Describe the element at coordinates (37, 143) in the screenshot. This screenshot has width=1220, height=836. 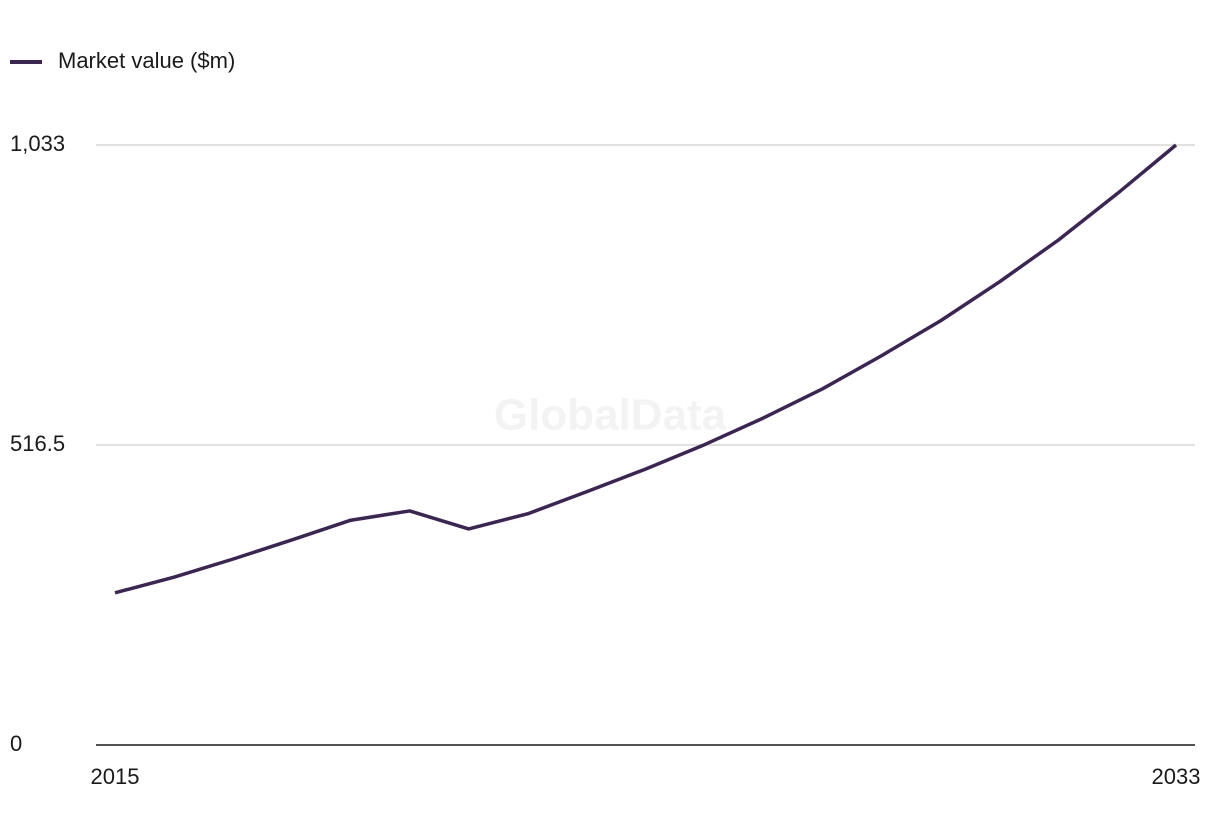
I see `y-tick-label: 1,033` at that location.